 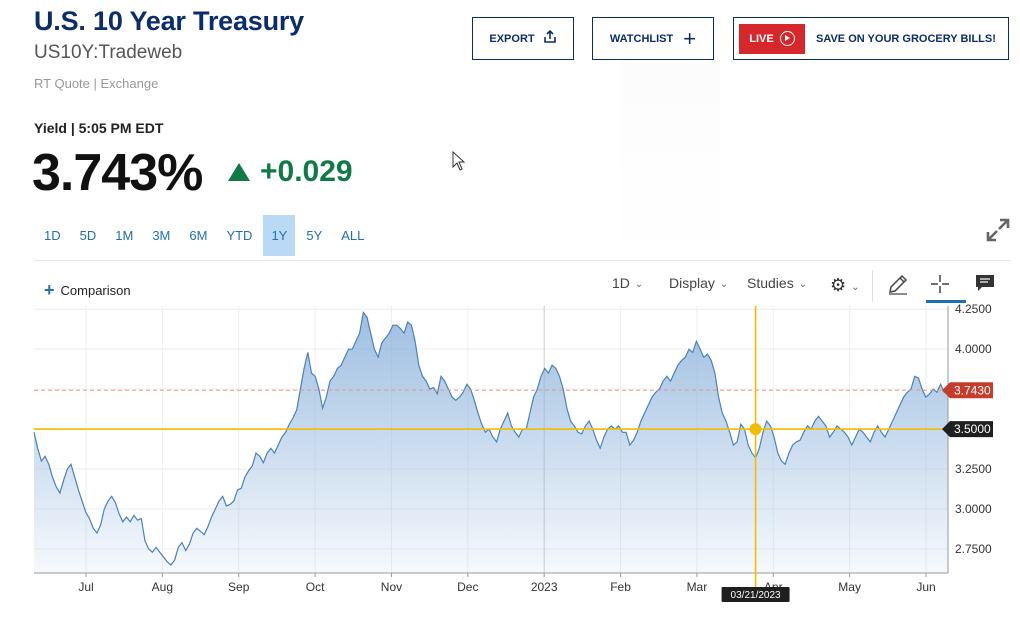 What do you see at coordinates (522, 260) in the screenshot?
I see `divider` at bounding box center [522, 260].